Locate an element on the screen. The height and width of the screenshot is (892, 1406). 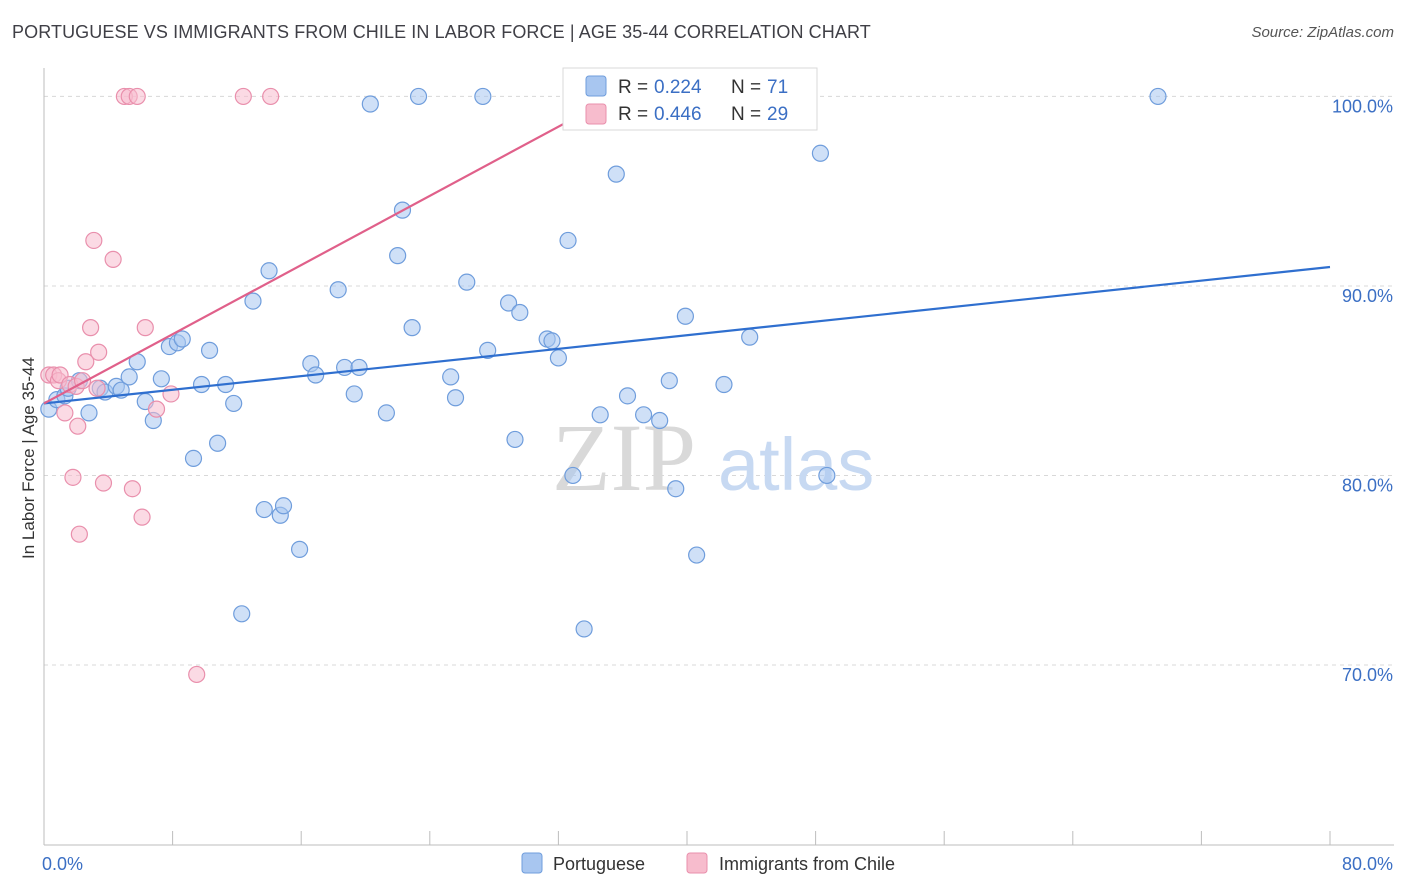
bottom-legend: Portuguese Immigrants from Chile is located at coordinates (708, 863).